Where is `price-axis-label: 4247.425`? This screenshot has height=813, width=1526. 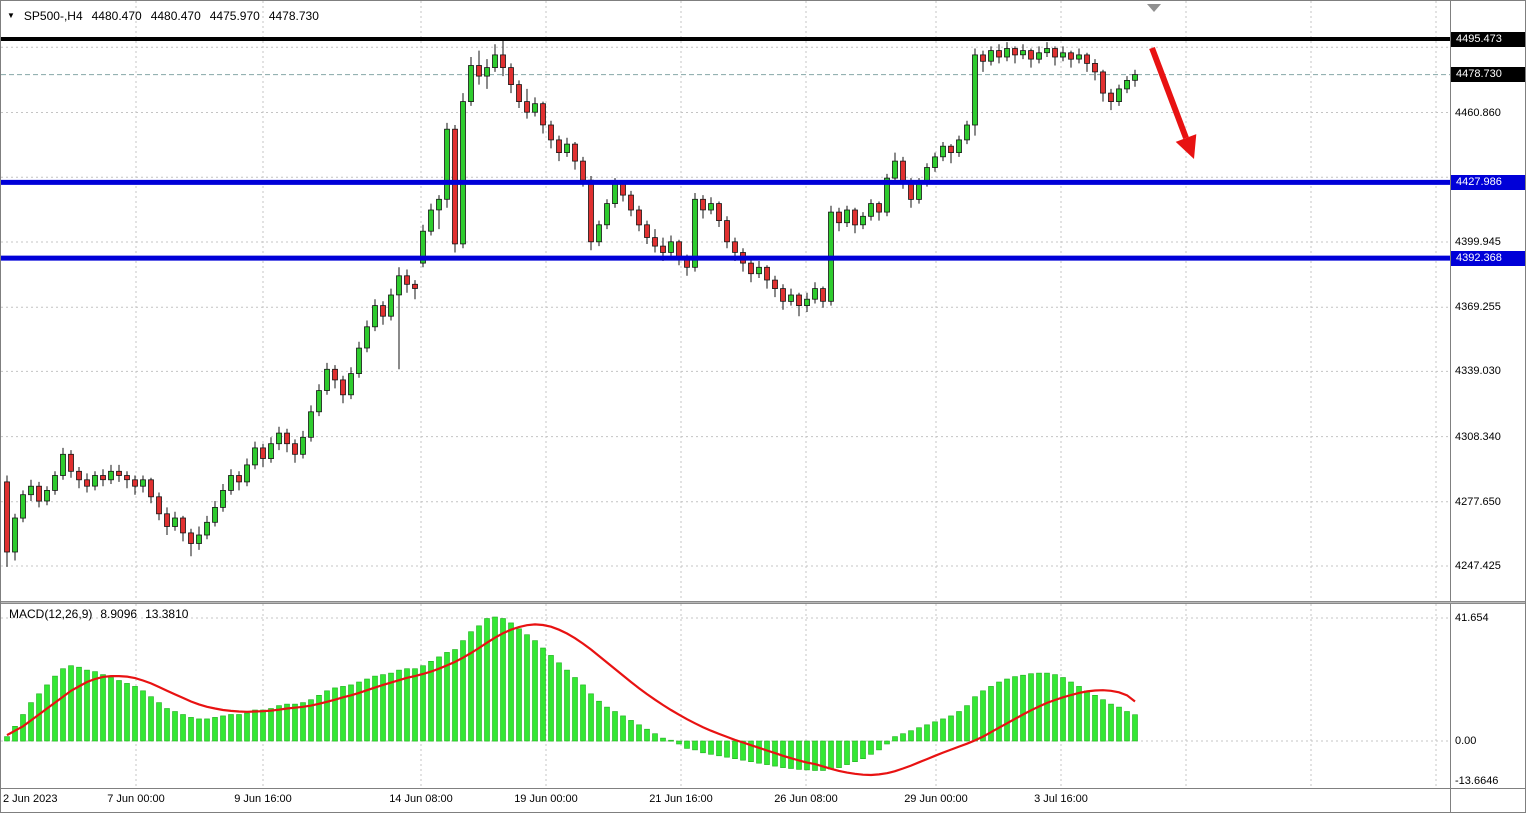
price-axis-label: 4247.425 is located at coordinates (1478, 566).